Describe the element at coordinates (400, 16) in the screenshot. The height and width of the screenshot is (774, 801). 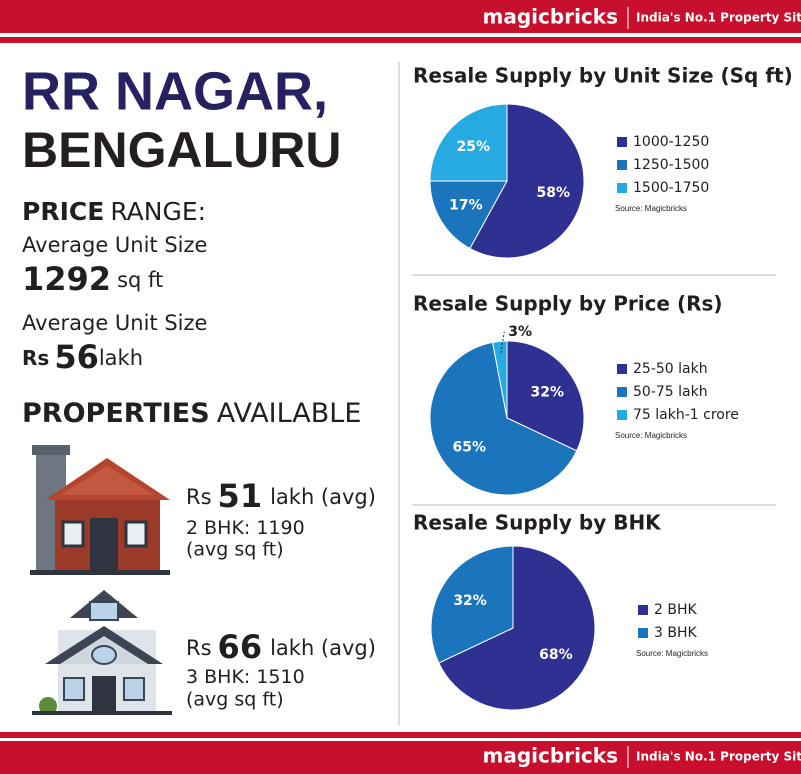
I see `header-band` at that location.